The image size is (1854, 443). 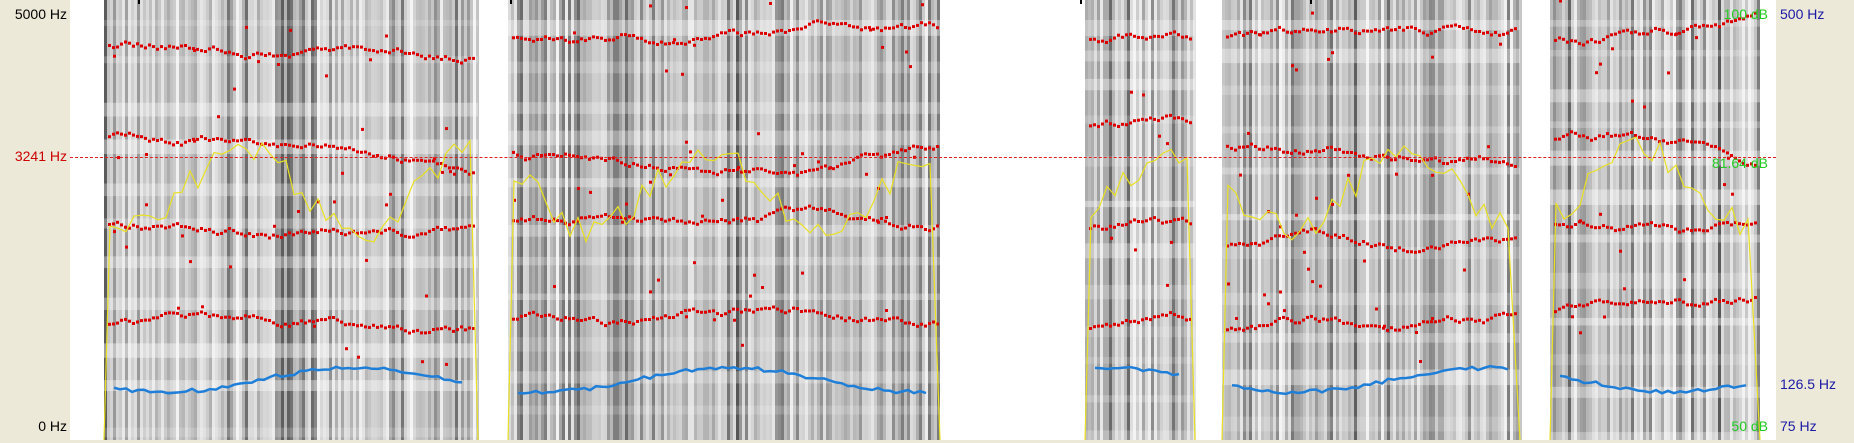 What do you see at coordinates (1749, 426) in the screenshot?
I see `intensity-bottom-label: 50 dB` at bounding box center [1749, 426].